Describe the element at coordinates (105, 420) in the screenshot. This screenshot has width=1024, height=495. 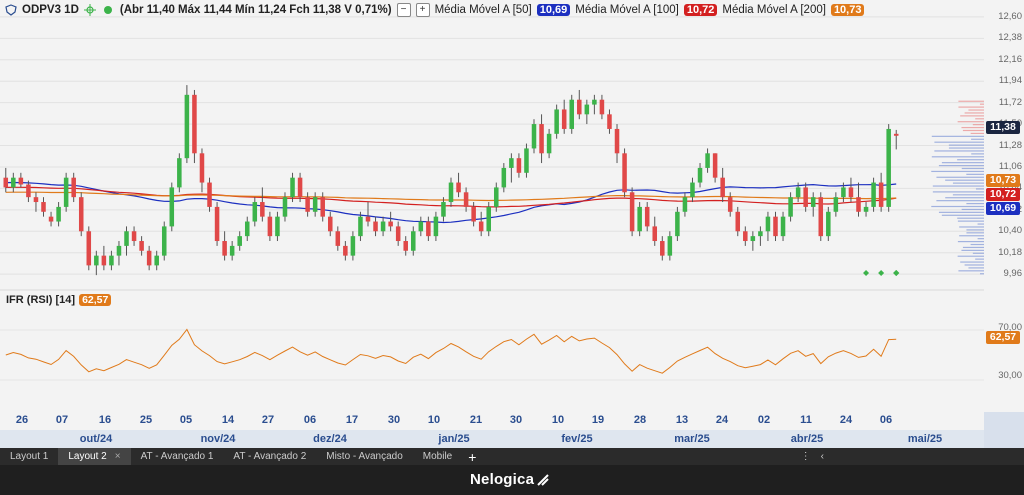
I see `date-tick: 16` at that location.